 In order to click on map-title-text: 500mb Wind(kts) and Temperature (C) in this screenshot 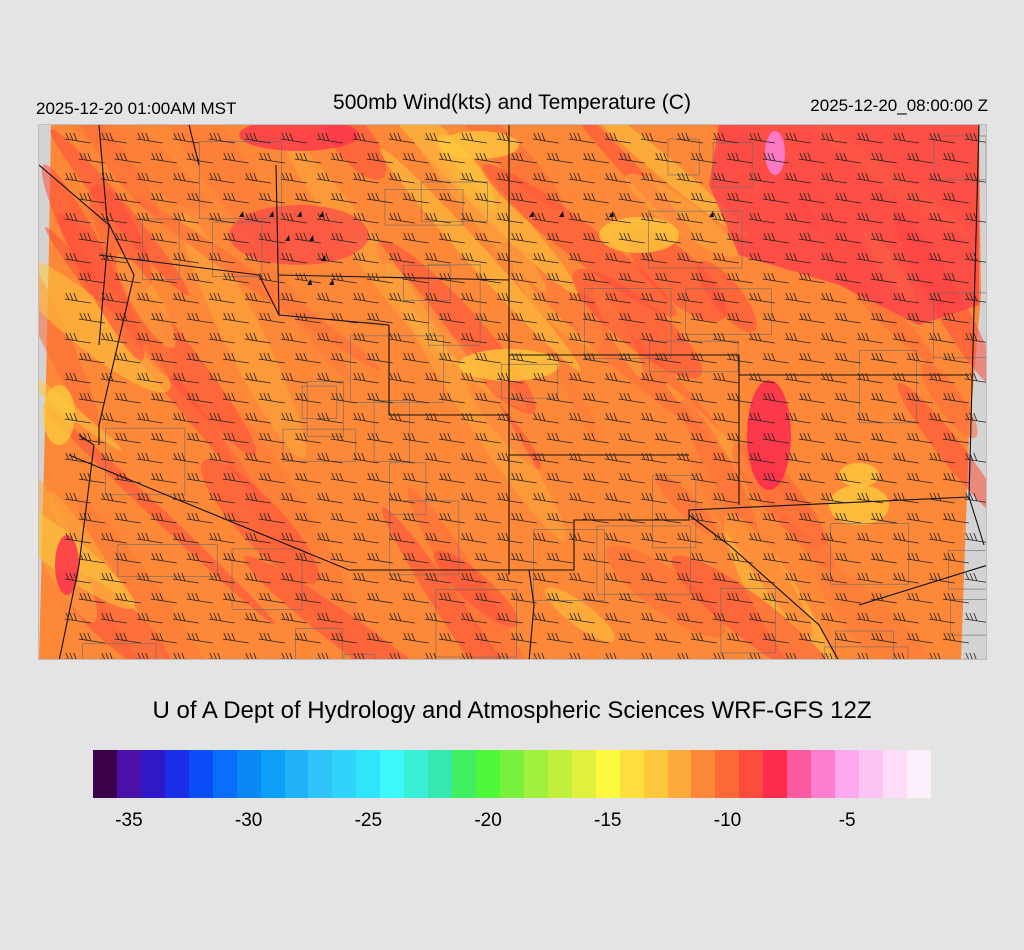, I will do `click(512, 102)`.